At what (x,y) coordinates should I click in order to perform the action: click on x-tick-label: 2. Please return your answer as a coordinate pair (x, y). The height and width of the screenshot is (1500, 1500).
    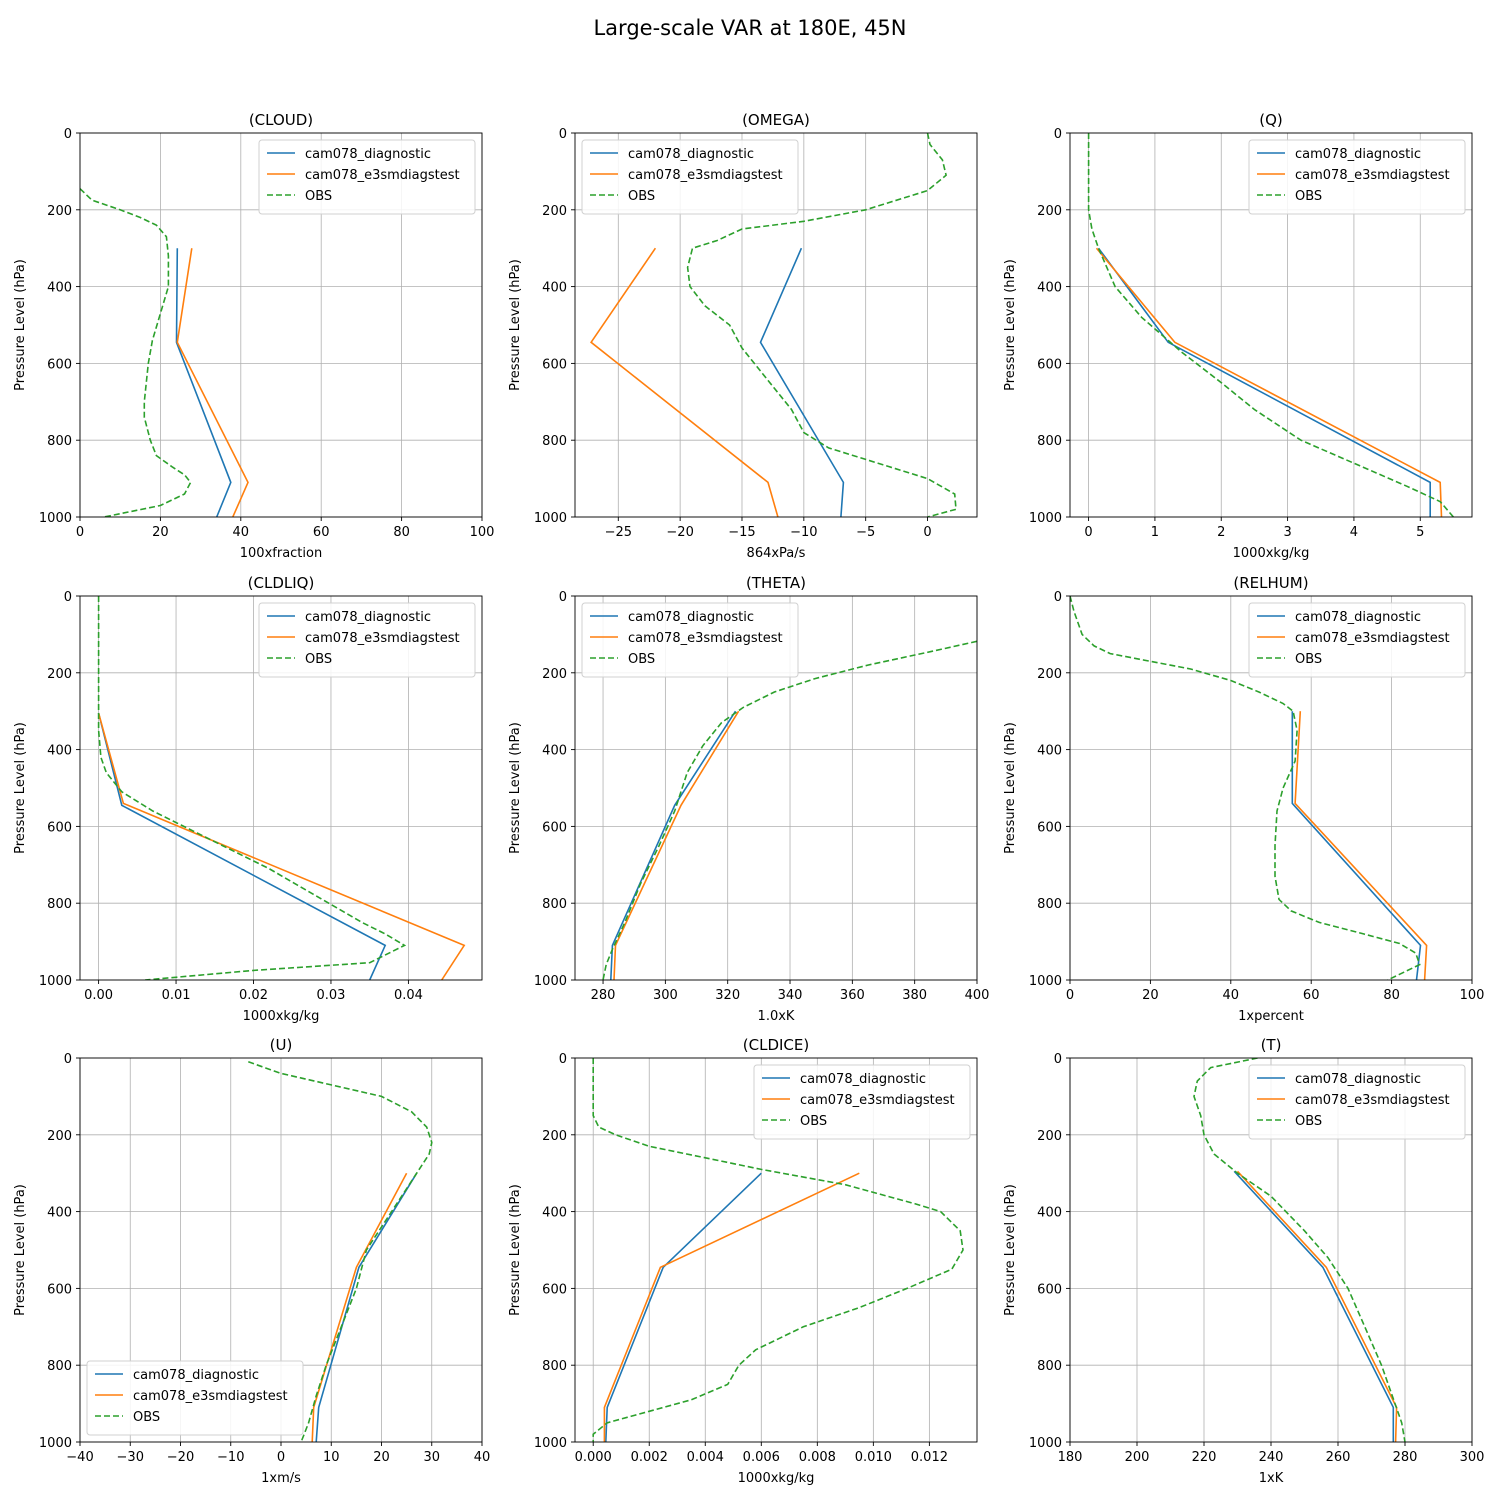
    Looking at the image, I should click on (1221, 532).